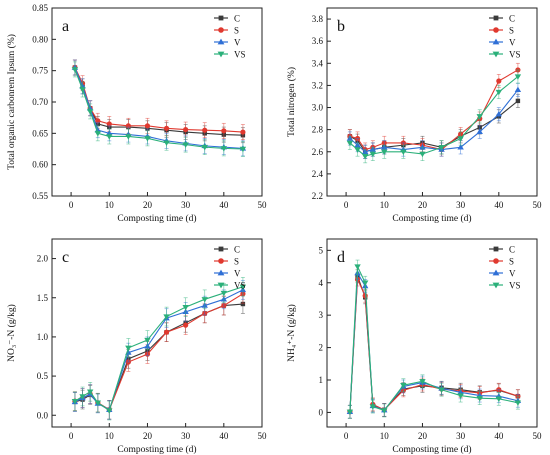  I want to click on y-tick-label: 5, so click(321, 250).